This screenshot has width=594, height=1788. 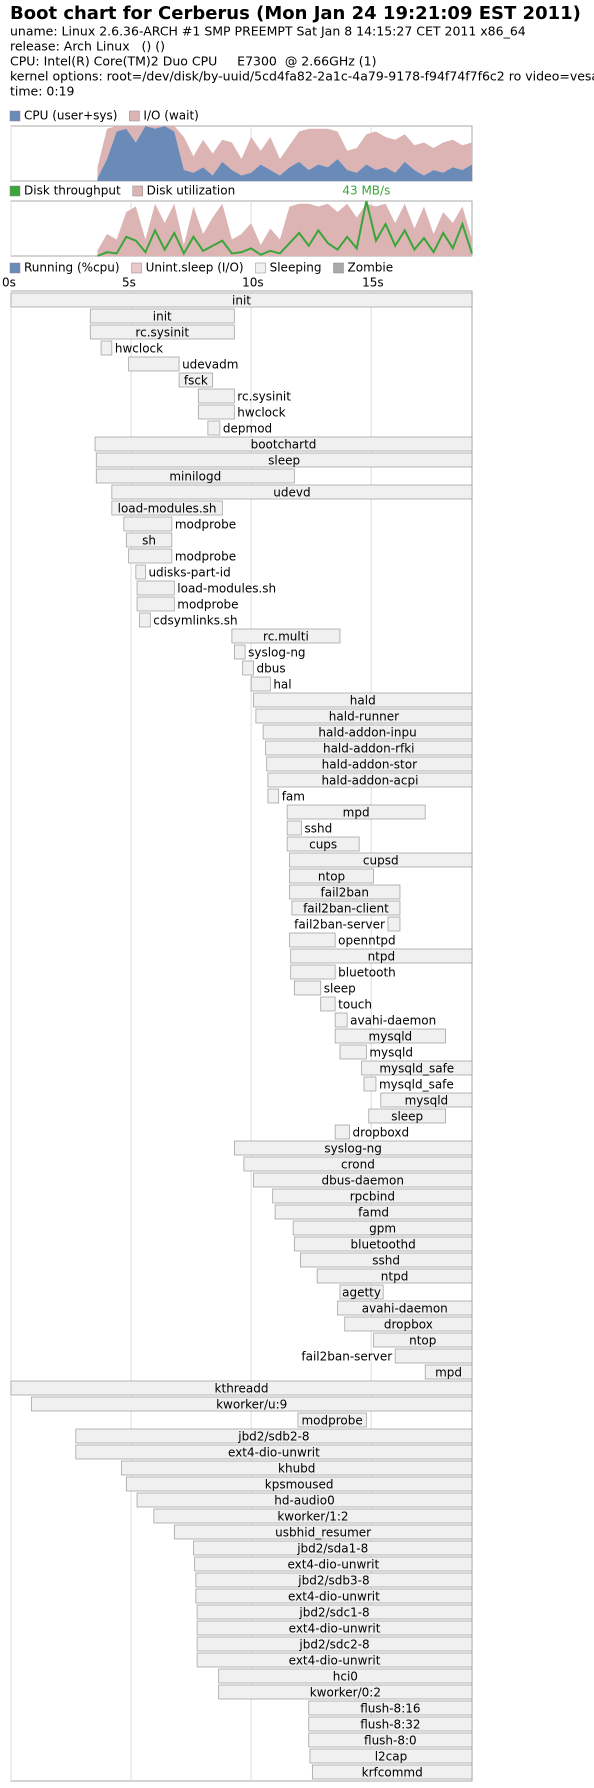 What do you see at coordinates (366, 191) in the screenshot?
I see `peak-label: 43 MB/s` at bounding box center [366, 191].